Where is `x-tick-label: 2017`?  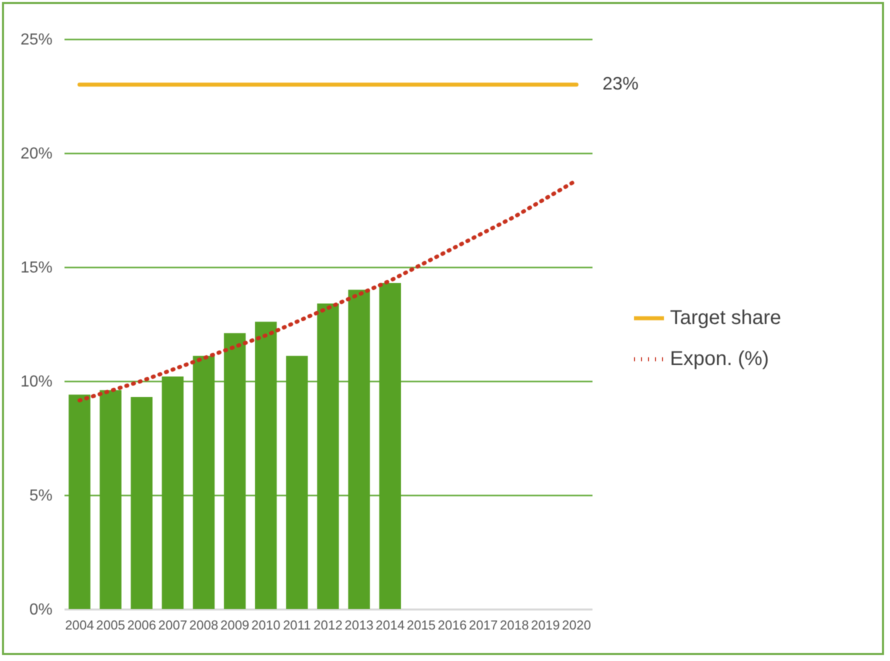
x-tick-label: 2017 is located at coordinates (483, 625).